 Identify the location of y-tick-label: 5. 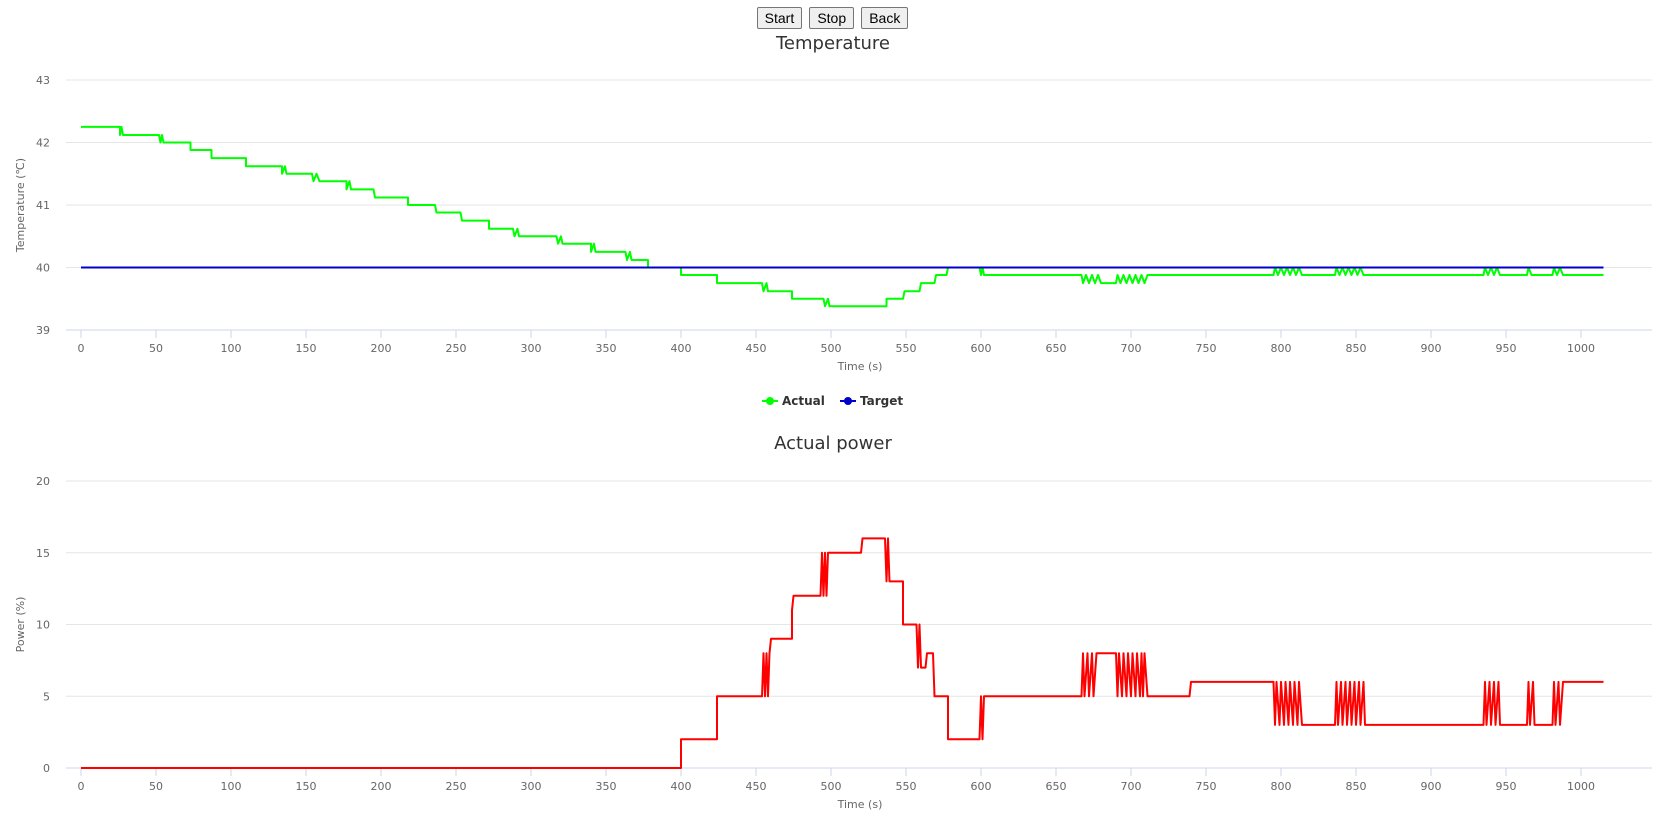
(46, 696).